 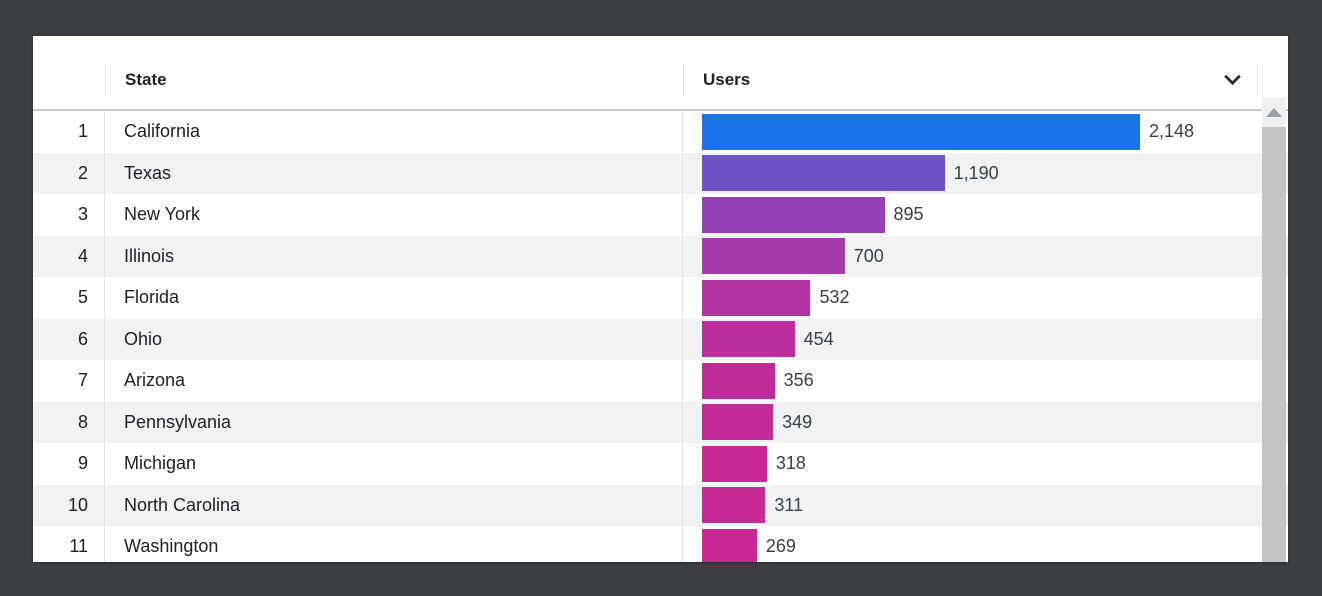 What do you see at coordinates (985, 339) in the screenshot?
I see `row-users-cell: 454` at bounding box center [985, 339].